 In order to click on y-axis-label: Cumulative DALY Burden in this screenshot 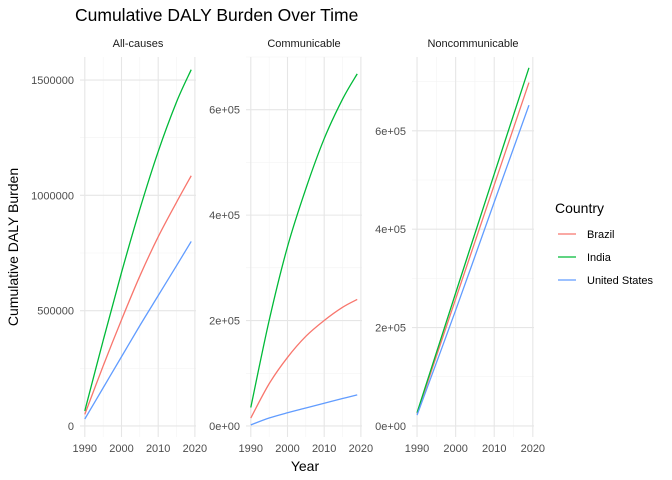, I will do `click(13, 247)`.